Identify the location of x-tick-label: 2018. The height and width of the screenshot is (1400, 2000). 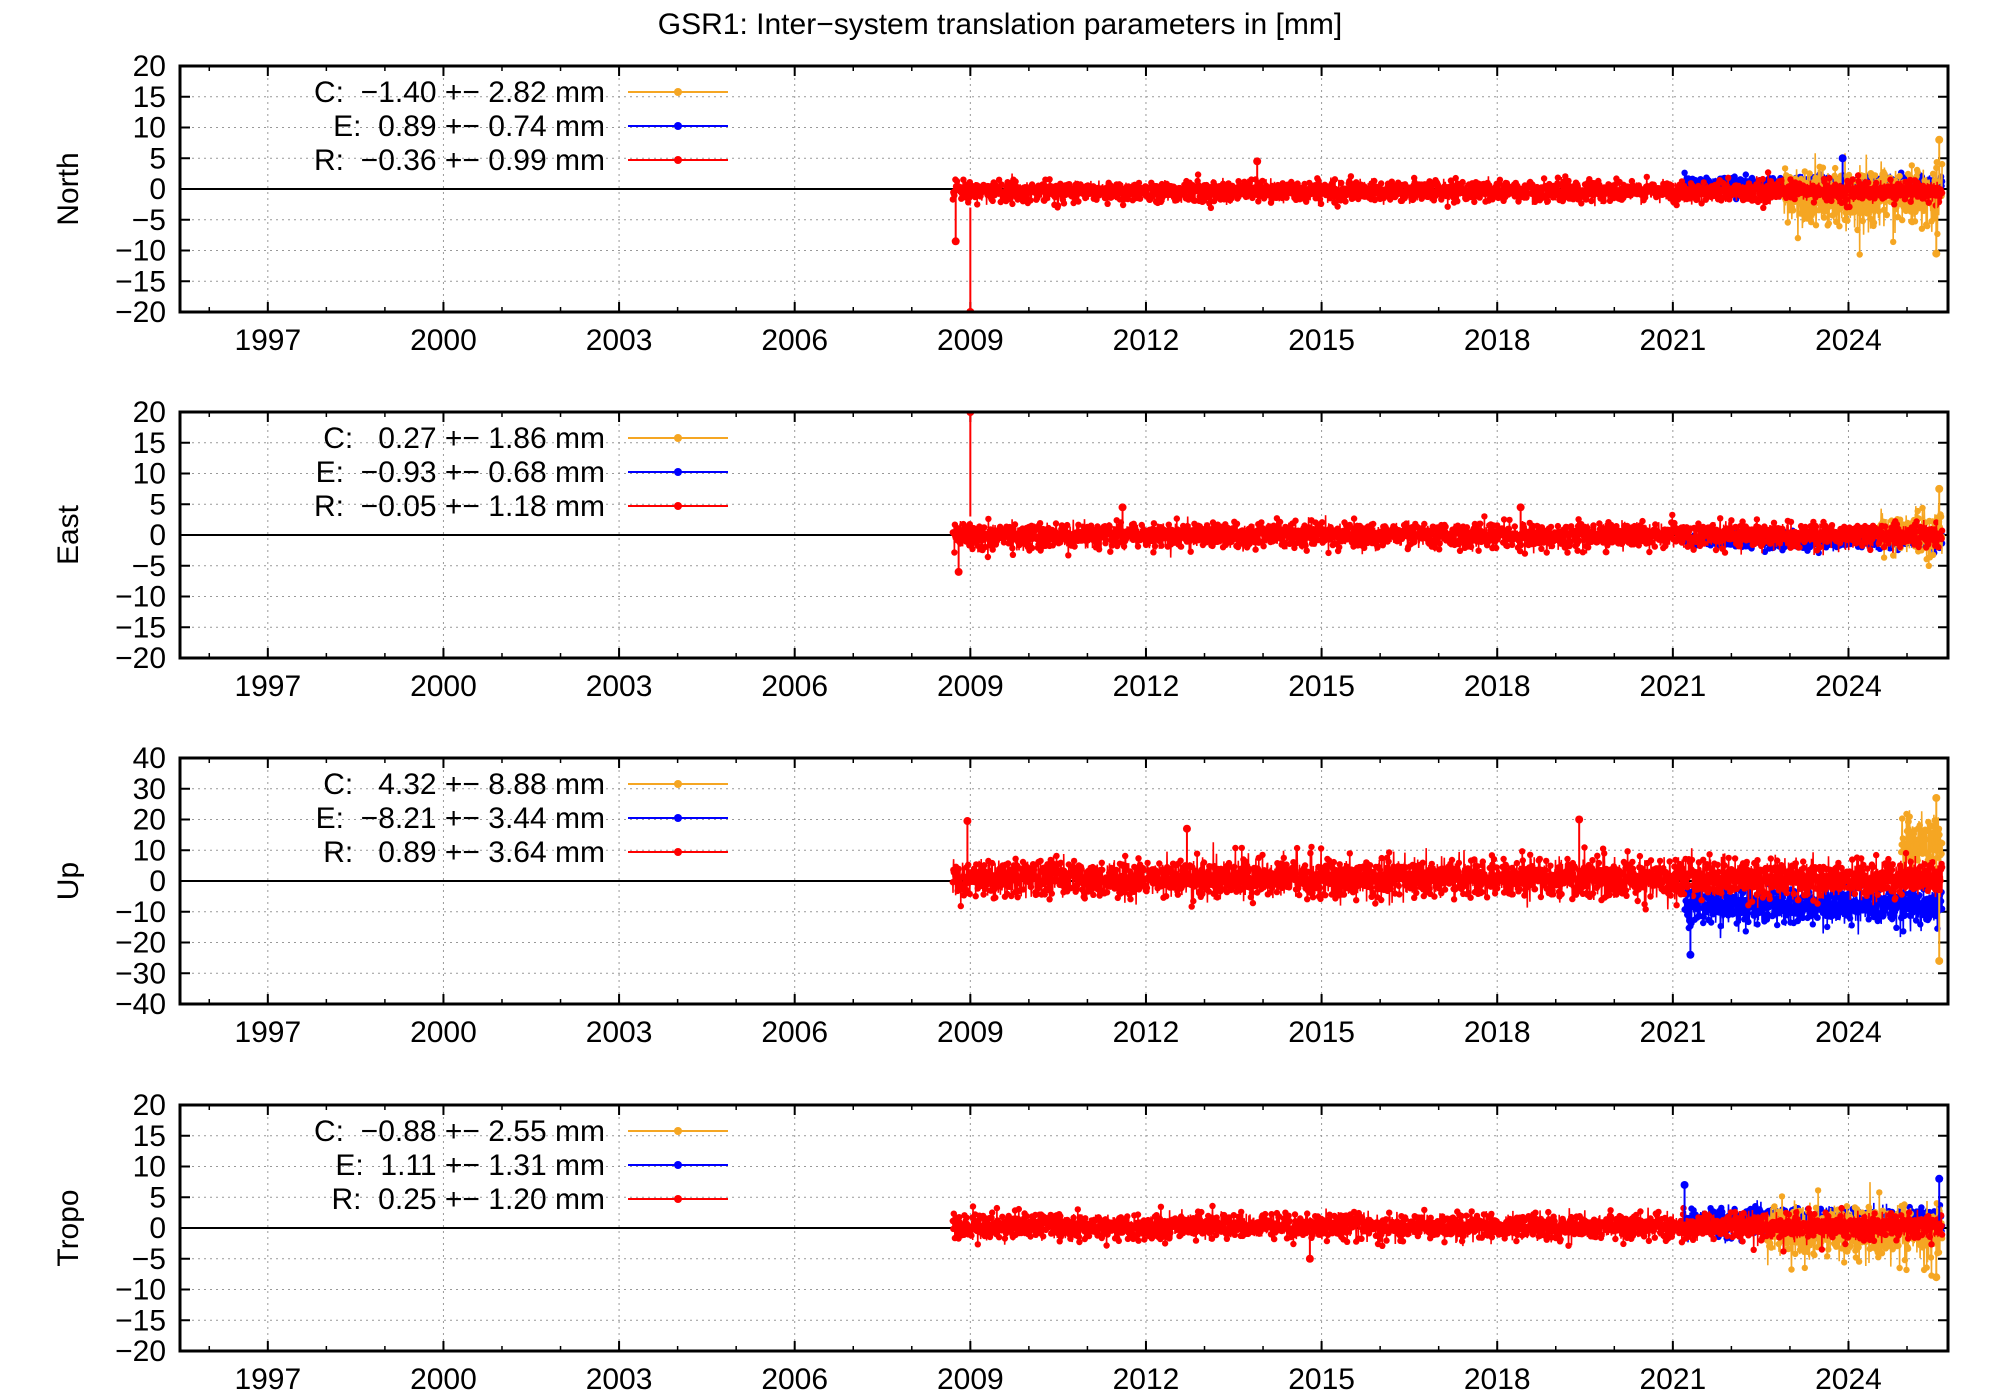
(1497, 340).